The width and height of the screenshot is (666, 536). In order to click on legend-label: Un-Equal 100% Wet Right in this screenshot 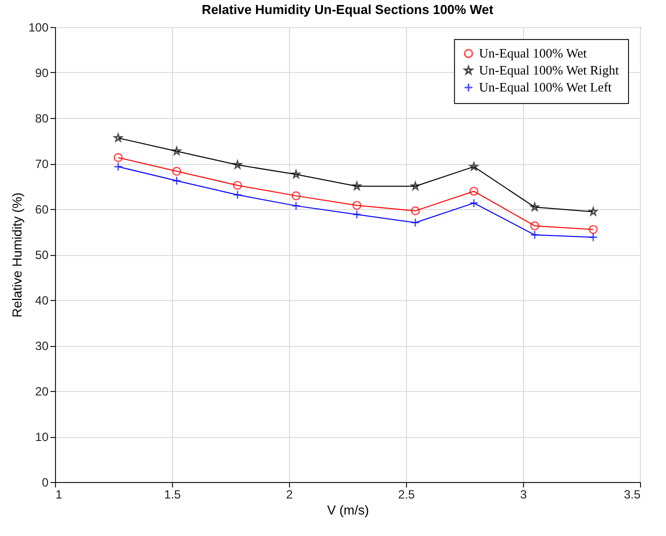, I will do `click(549, 70)`.